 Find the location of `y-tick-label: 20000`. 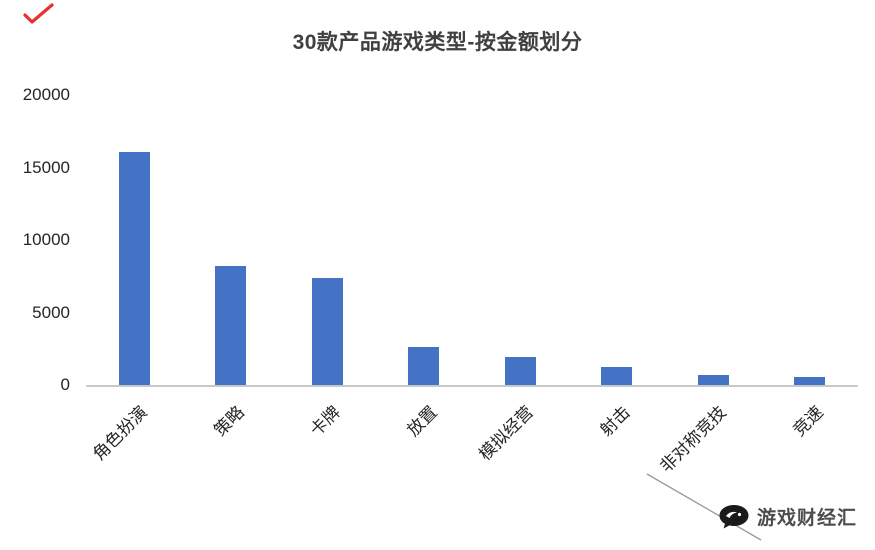

y-tick-label: 20000 is located at coordinates (46, 94).